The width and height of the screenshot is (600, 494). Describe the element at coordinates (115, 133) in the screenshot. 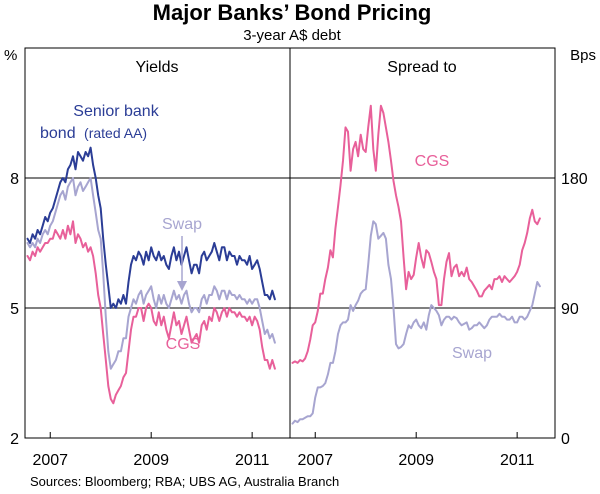

I see `senior-bond-label-note: (rated AA)` at that location.